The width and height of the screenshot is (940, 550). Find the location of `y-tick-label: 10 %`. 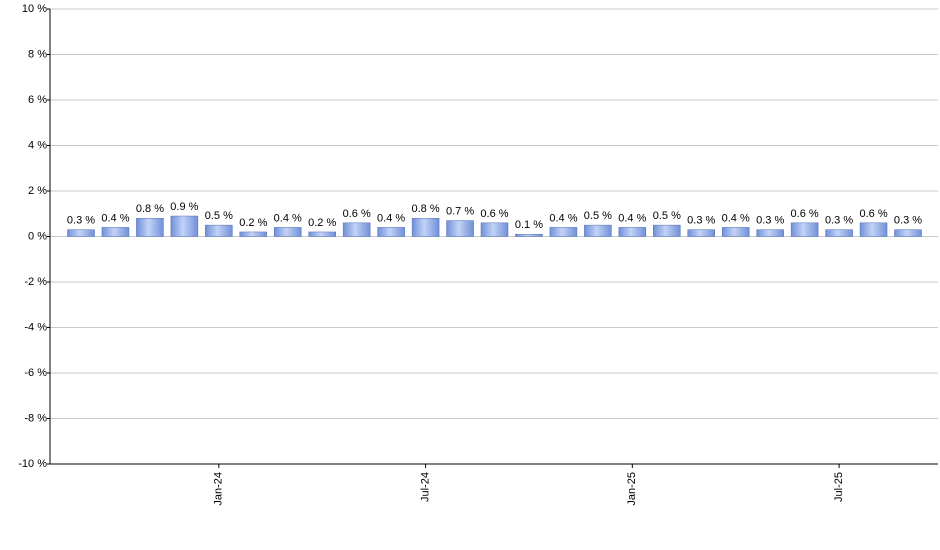

y-tick-label: 10 % is located at coordinates (34, 9).